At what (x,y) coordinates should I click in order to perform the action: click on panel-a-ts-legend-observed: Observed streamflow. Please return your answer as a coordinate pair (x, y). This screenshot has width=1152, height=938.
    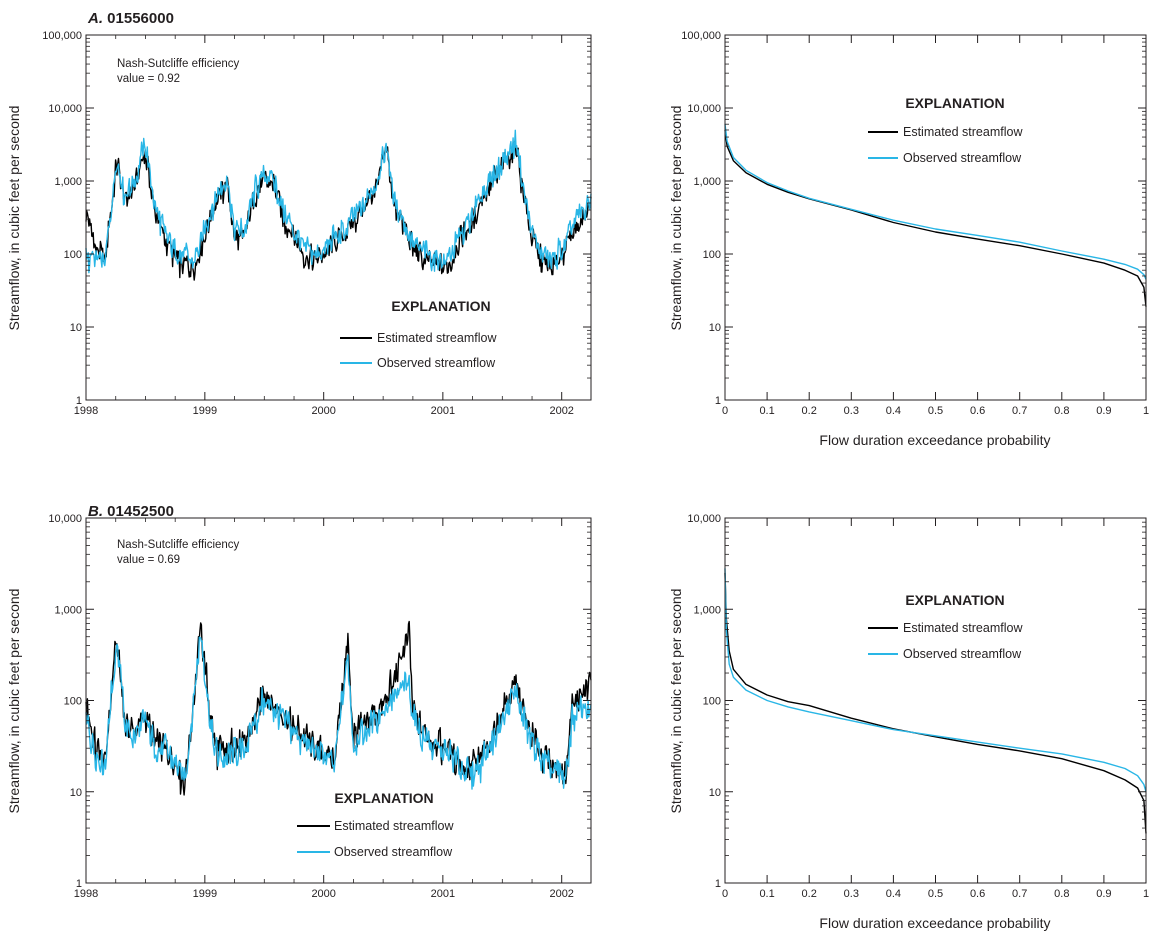
    Looking at the image, I should click on (436, 363).